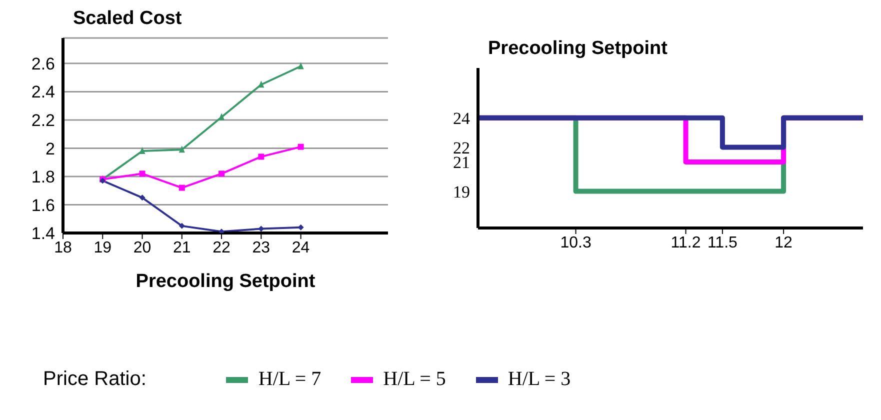 The height and width of the screenshot is (420, 881). Describe the element at coordinates (43, 177) in the screenshot. I see `y-tick-label: 1.8` at that location.